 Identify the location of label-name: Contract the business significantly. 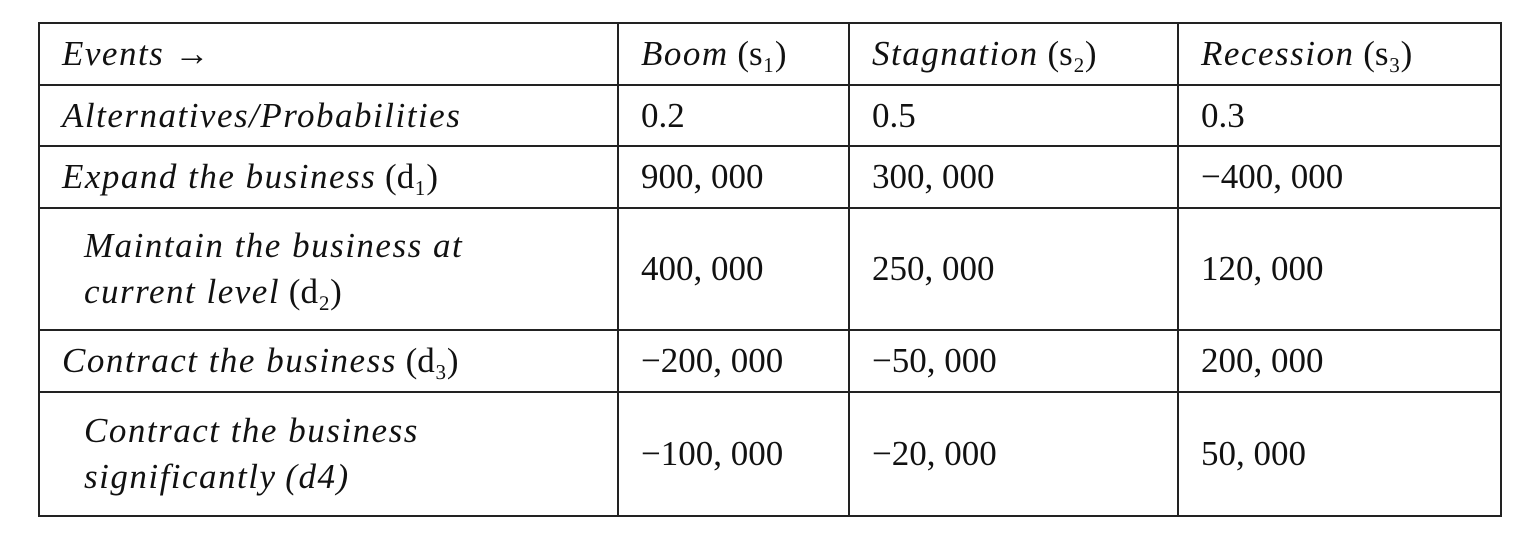
(251, 453).